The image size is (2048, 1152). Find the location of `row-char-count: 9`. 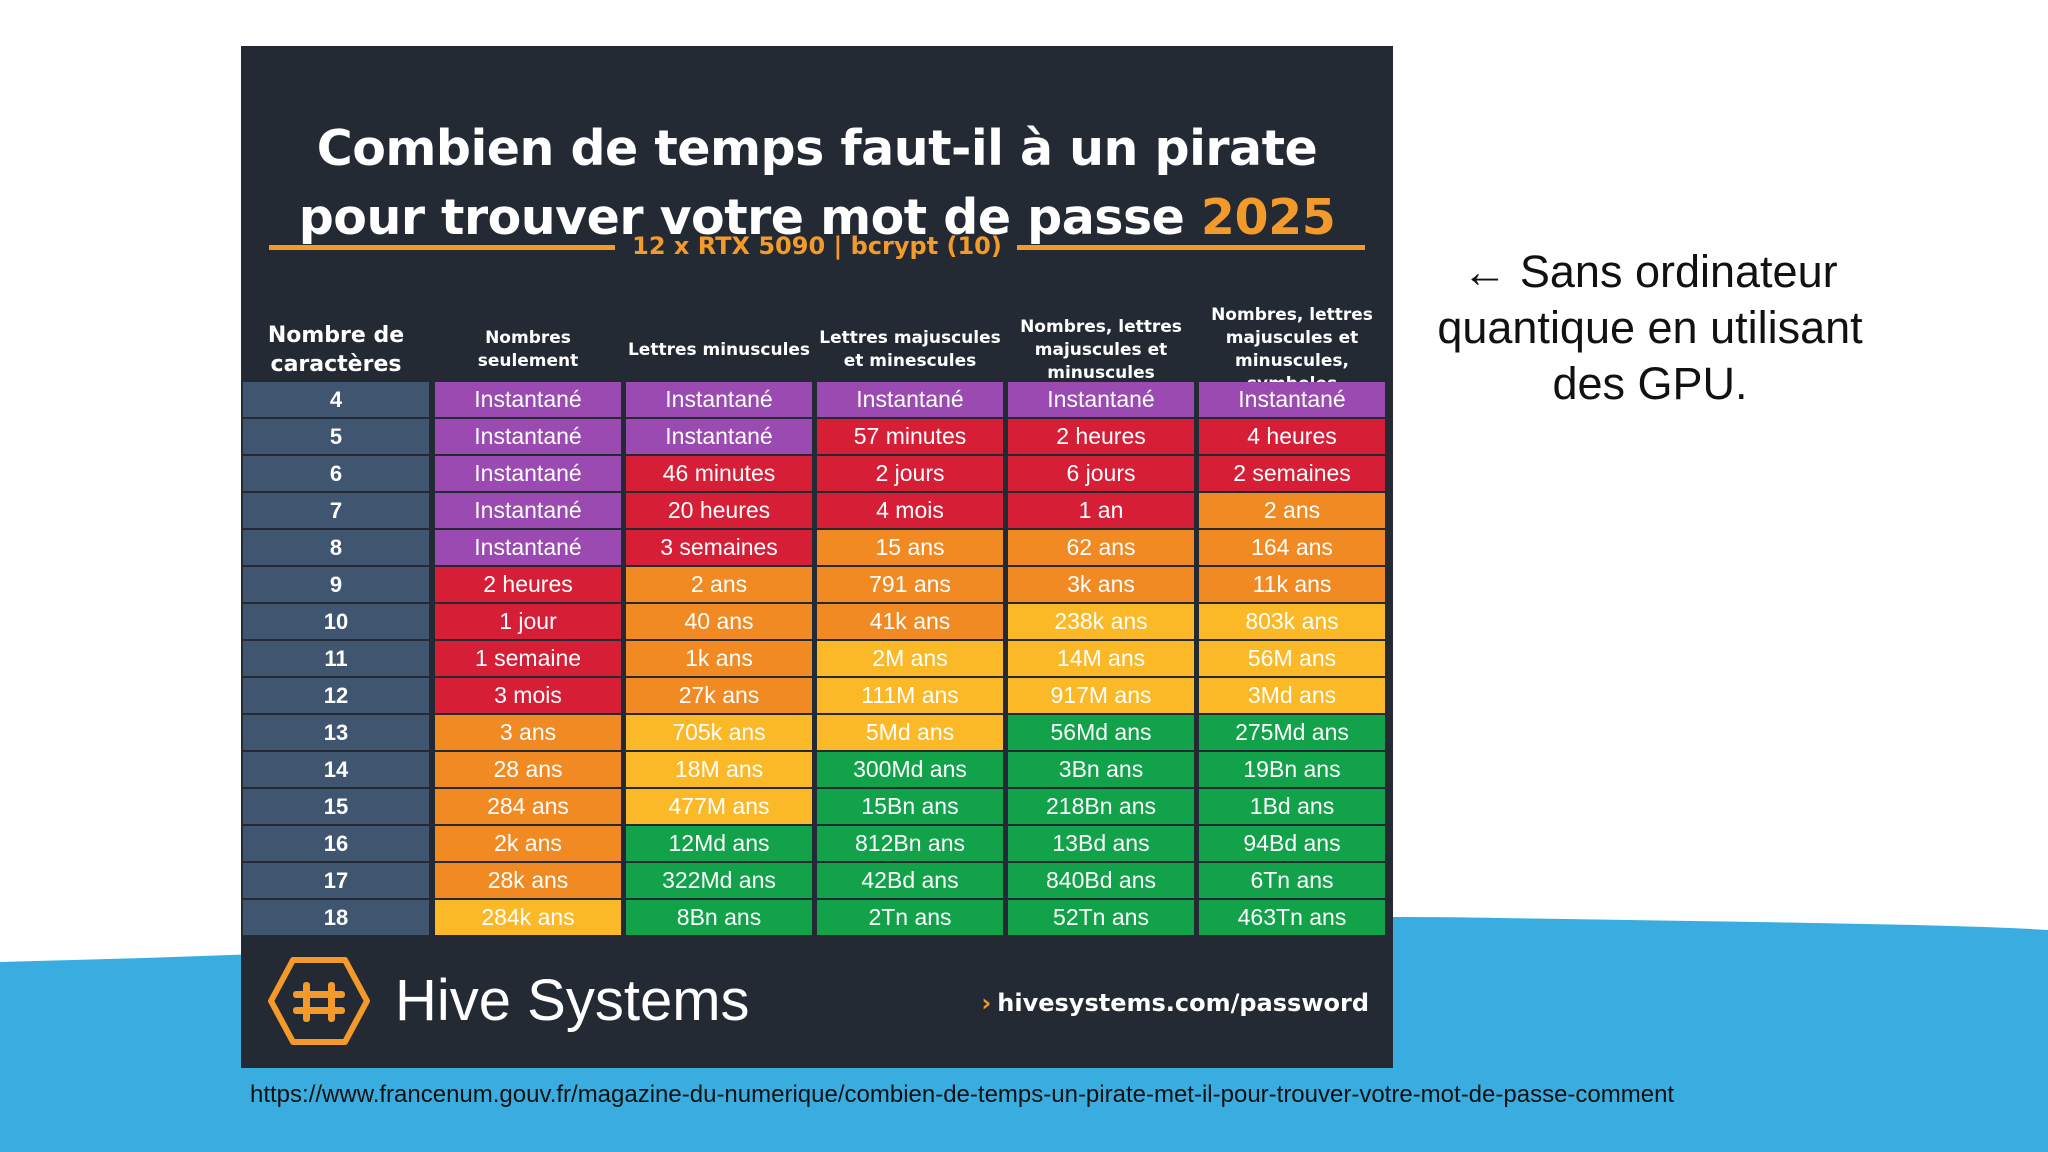

row-char-count: 9 is located at coordinates (336, 584).